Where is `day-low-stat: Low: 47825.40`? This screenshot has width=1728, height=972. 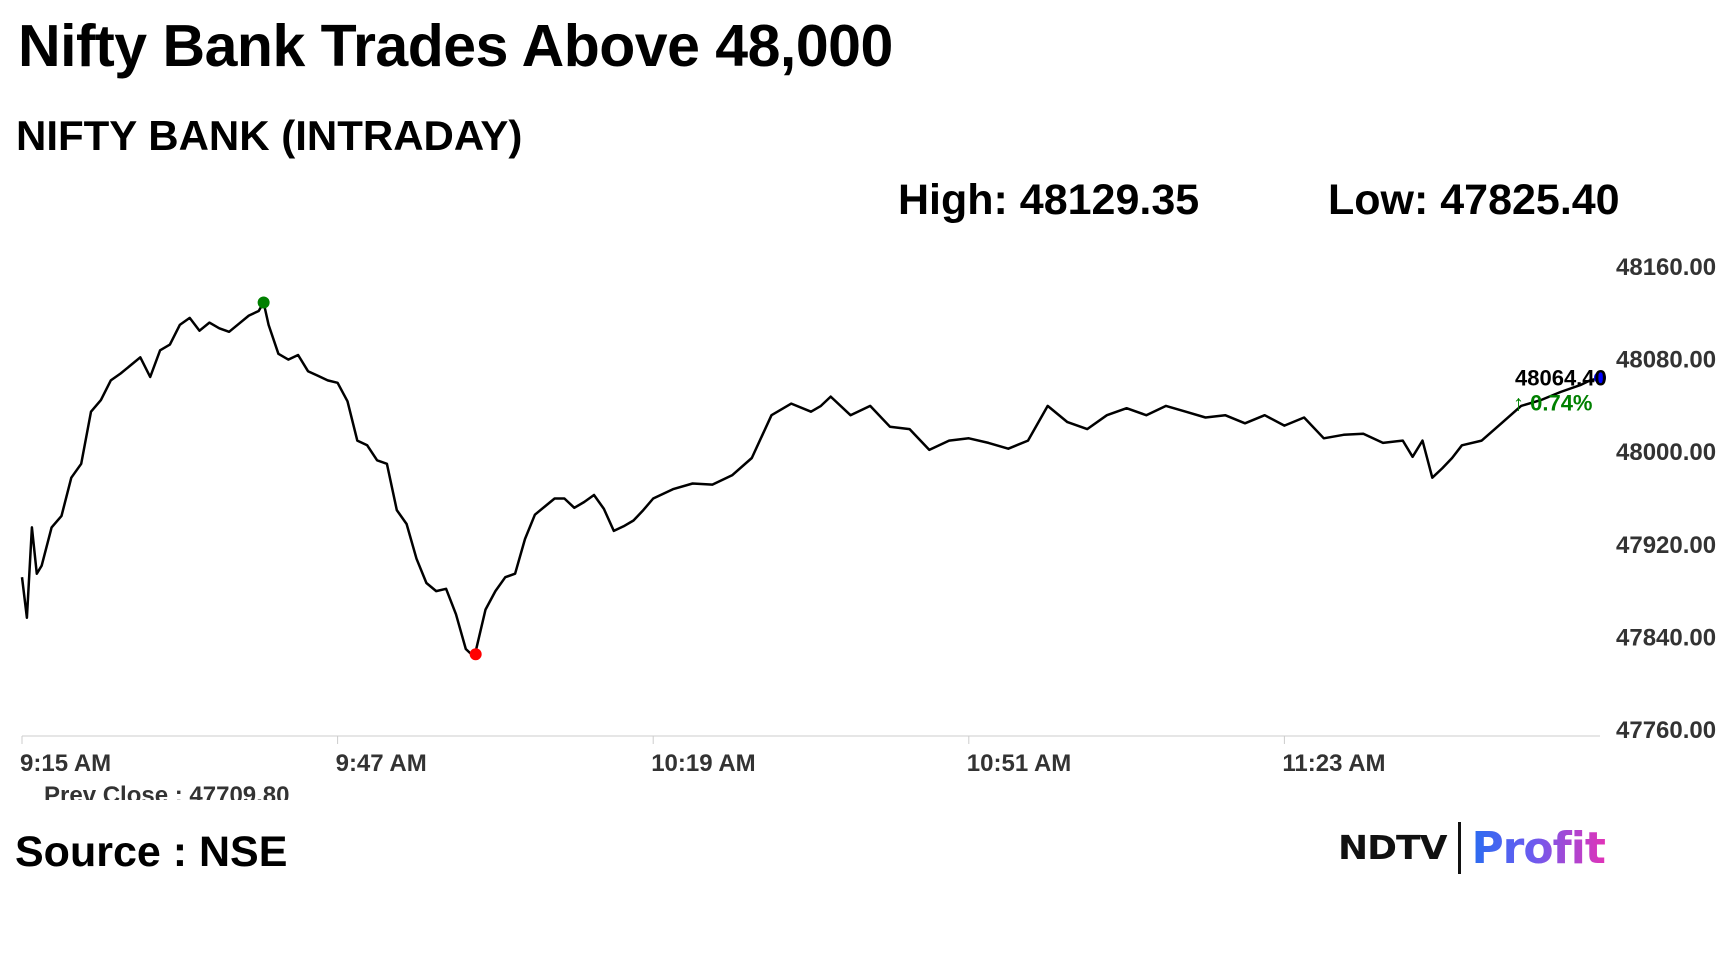 day-low-stat: Low: 47825.40 is located at coordinates (1474, 200).